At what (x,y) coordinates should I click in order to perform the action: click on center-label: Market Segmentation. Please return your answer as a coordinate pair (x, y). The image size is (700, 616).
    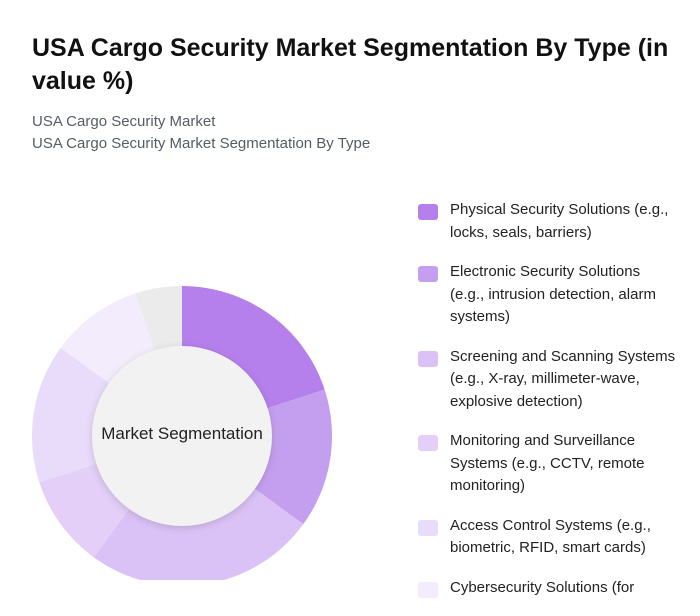
    Looking at the image, I should click on (182, 433).